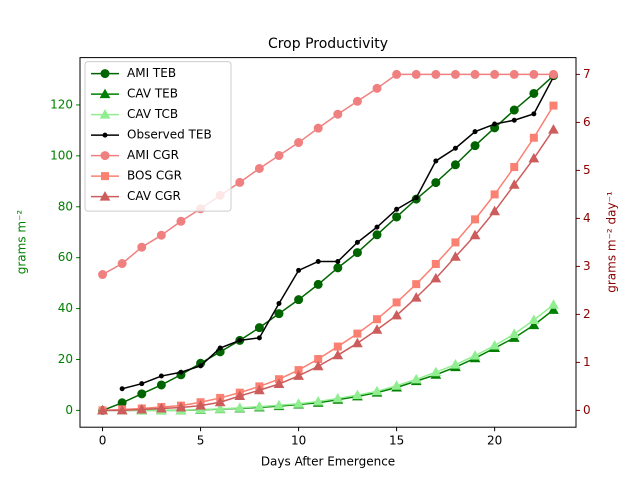 The image size is (640, 480). What do you see at coordinates (154, 176) in the screenshot?
I see `legend-label: BOS CGR` at bounding box center [154, 176].